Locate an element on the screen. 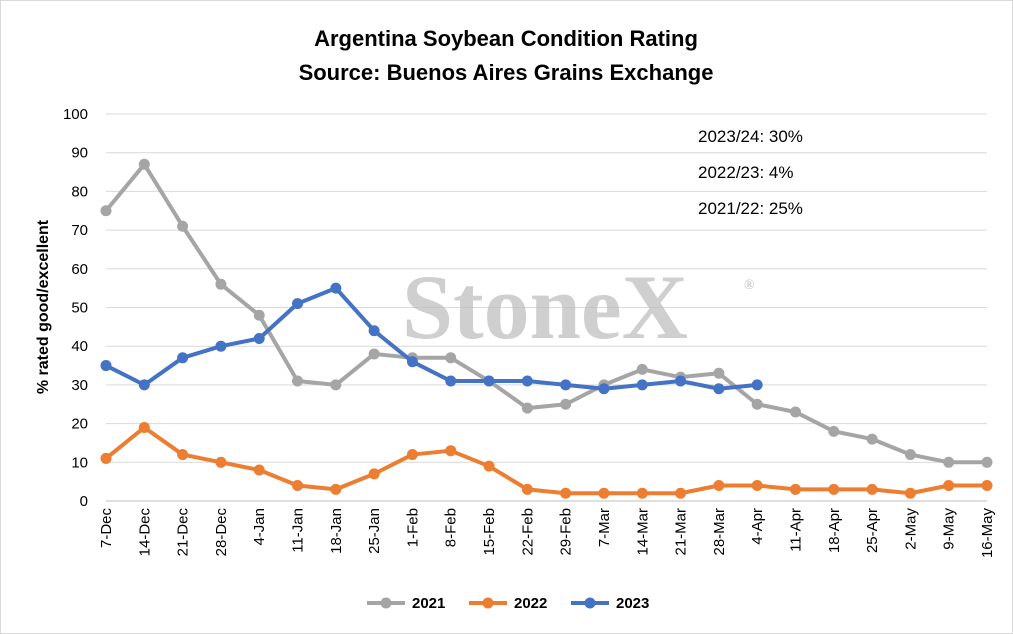 This screenshot has width=1013, height=634. annotation-2023-24: 2023/24: 30% is located at coordinates (750, 136).